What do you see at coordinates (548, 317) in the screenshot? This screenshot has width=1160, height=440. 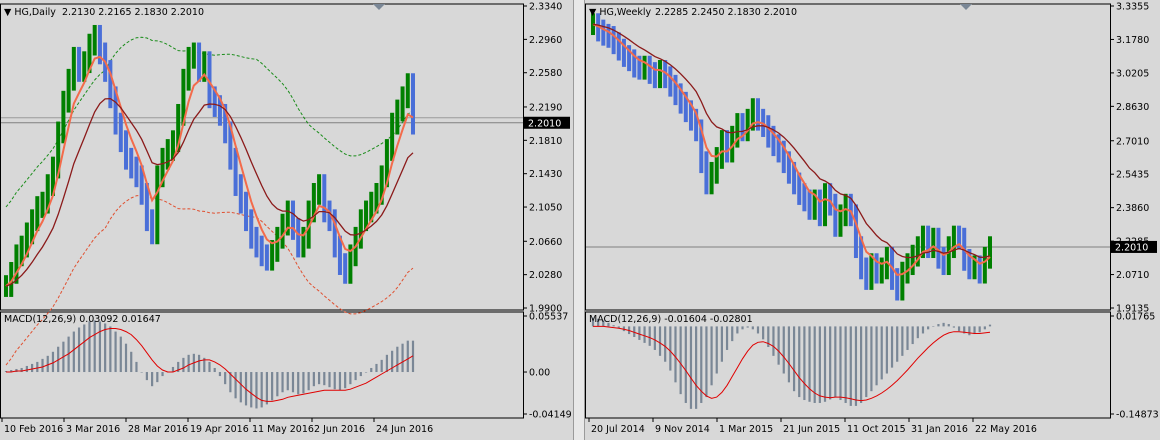 I see `macd-tick-label: 0.05537` at bounding box center [548, 317].